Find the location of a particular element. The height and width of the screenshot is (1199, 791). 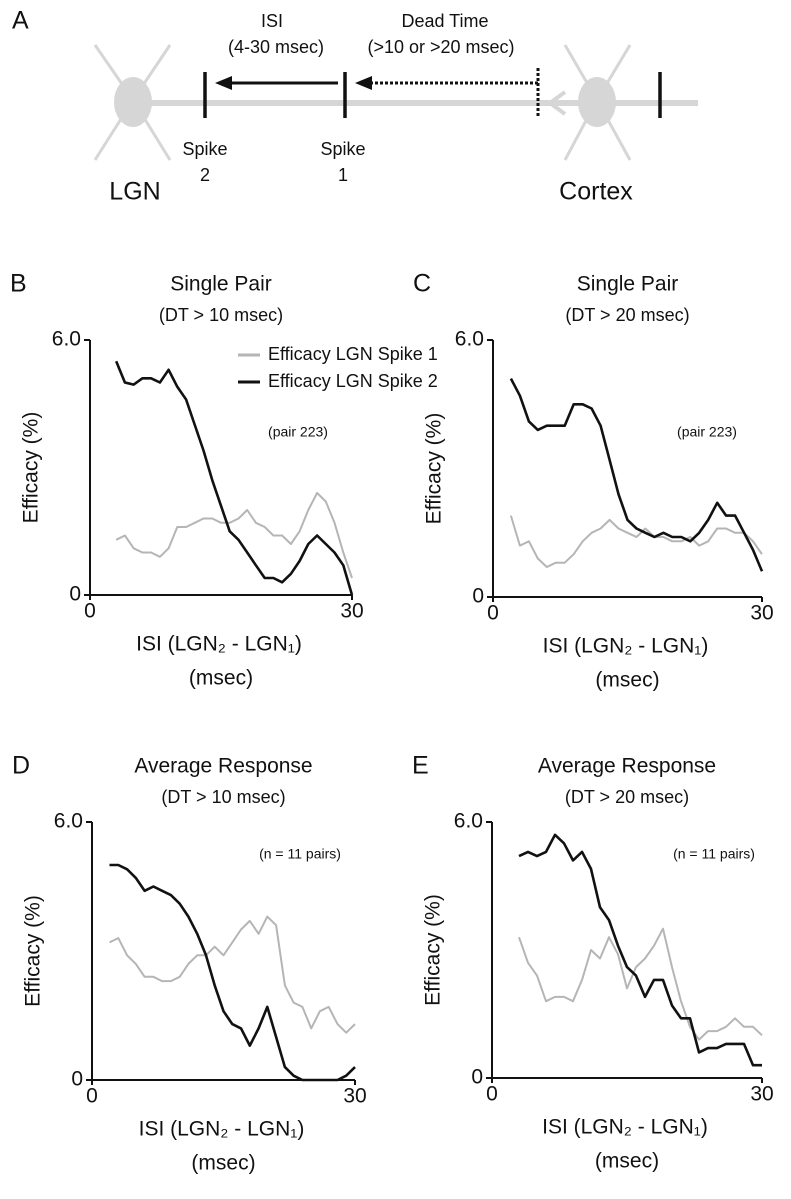

spike-label: 1 is located at coordinates (343, 175).